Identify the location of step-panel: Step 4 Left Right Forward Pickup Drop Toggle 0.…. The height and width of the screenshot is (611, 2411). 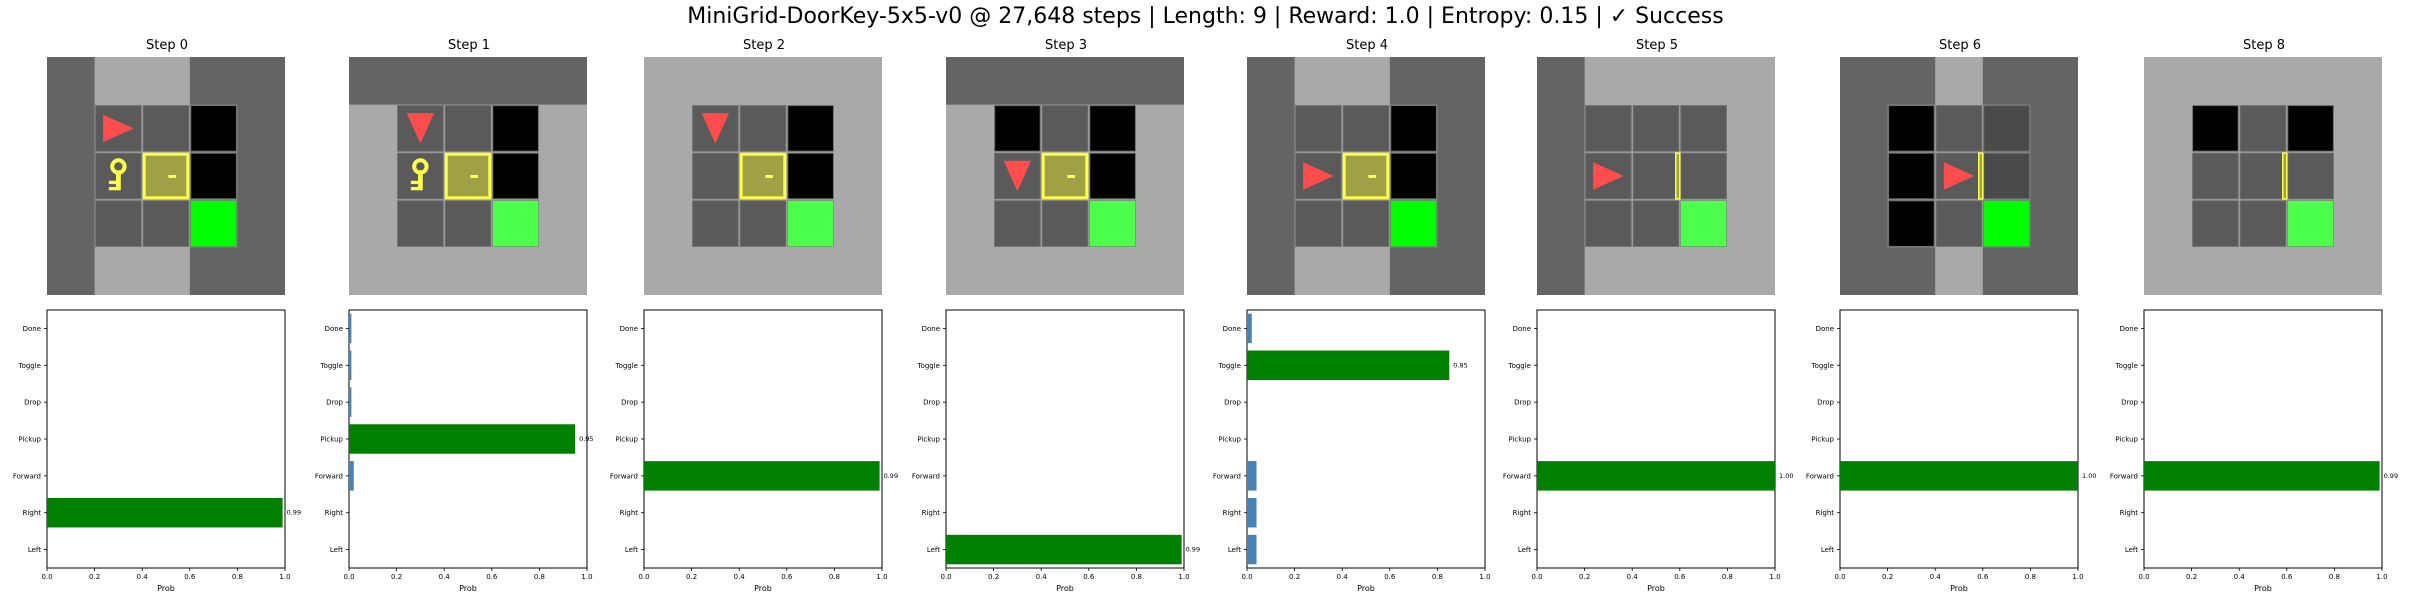
(1352, 305).